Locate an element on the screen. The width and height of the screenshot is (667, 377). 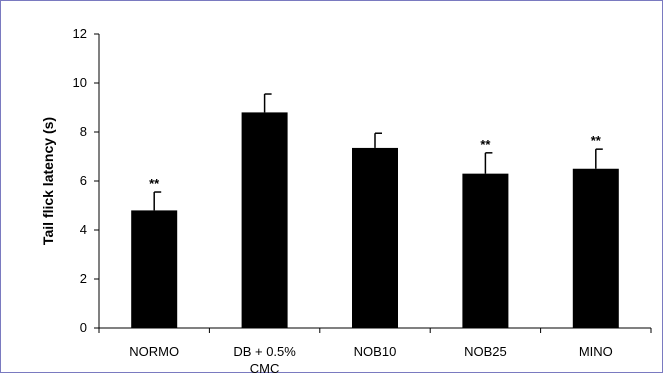
y-axis: 0 2 4 6 8 10 12 is located at coordinates (86, 180).